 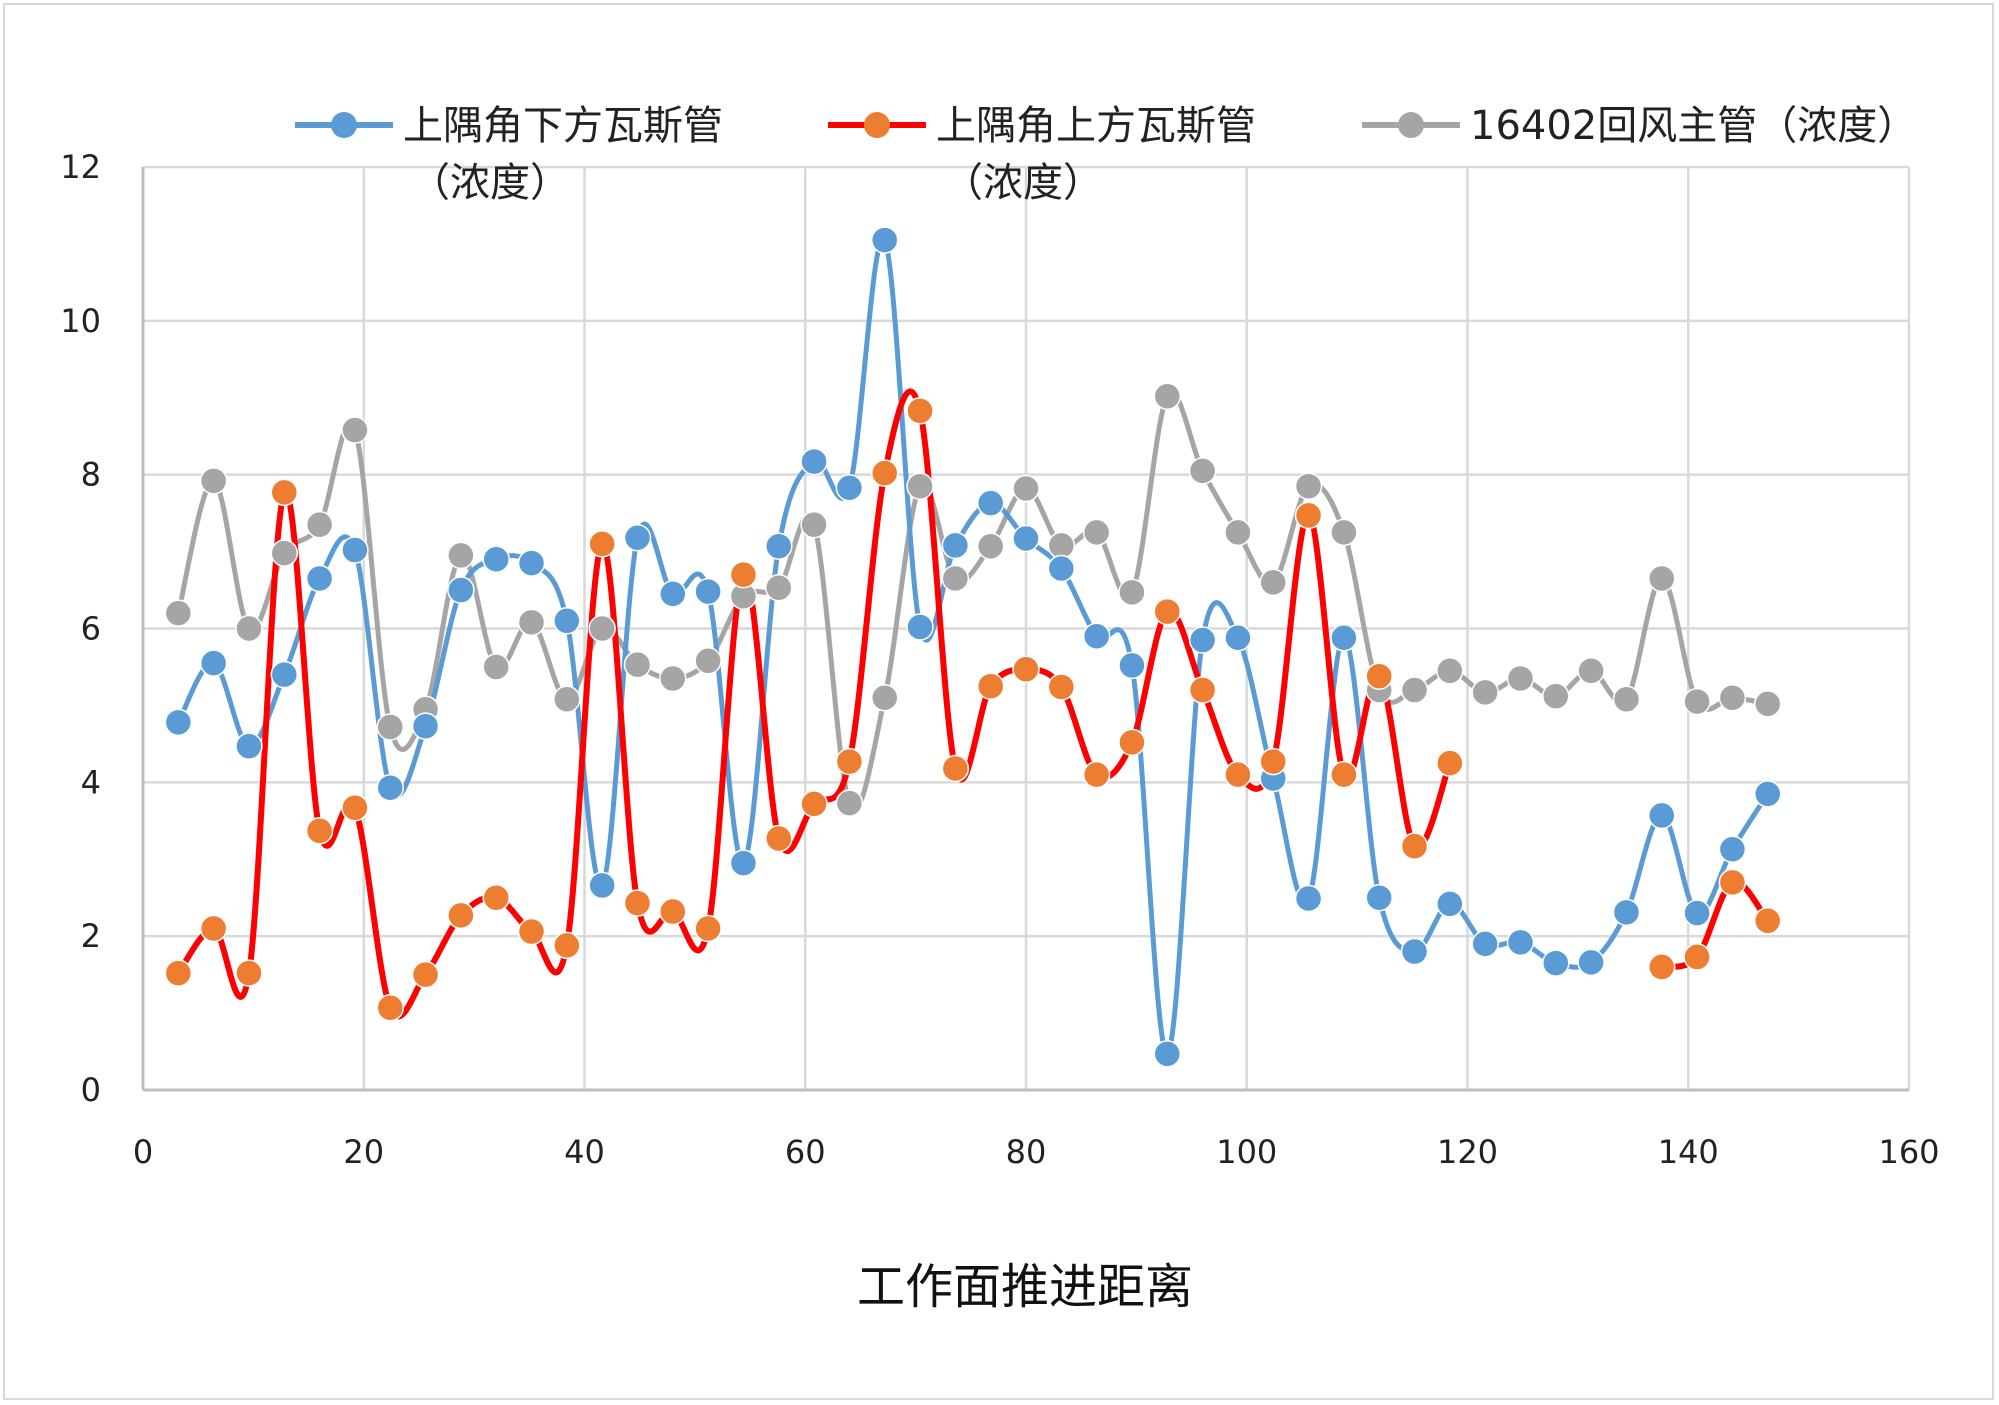 I want to click on x-tick-label: 140, so click(x=1688, y=1152).